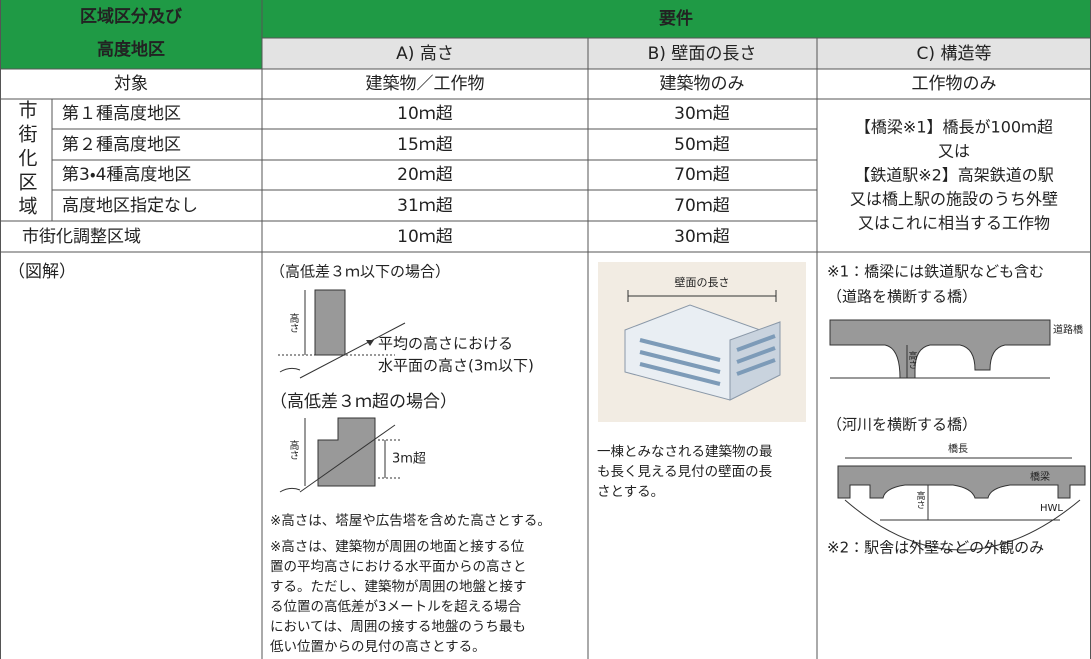 This screenshot has height=659, width=1091. Describe the element at coordinates (958, 448) in the screenshot. I see `label: 橋長` at that location.